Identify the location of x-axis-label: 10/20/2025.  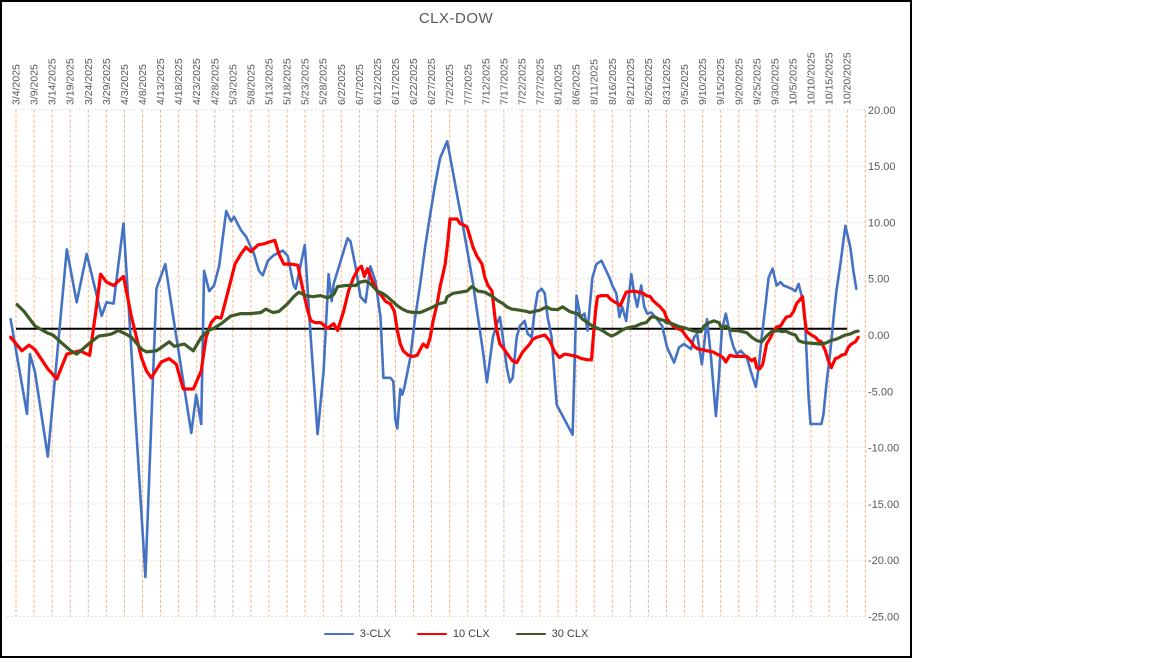
(848, 78).